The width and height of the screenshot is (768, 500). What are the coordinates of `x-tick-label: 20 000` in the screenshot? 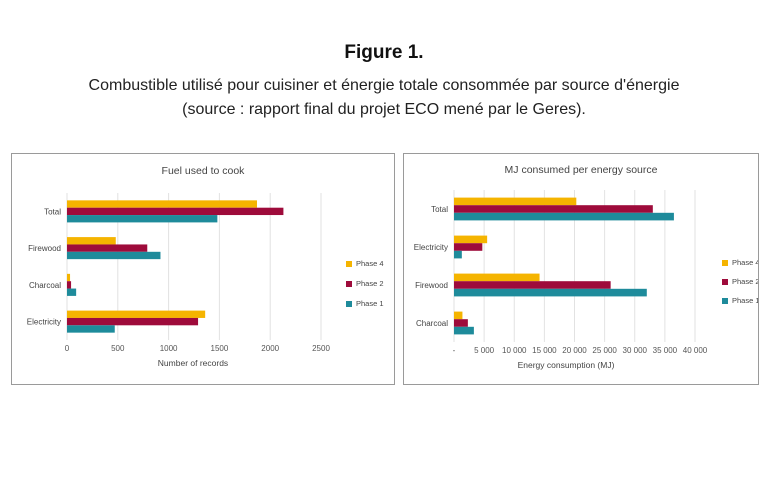 It's located at (574, 350).